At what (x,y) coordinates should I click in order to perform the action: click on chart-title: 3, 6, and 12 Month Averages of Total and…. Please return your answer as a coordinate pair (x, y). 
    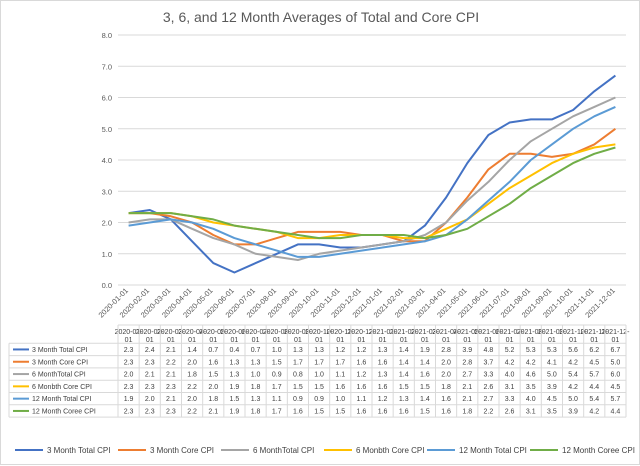
    Looking at the image, I should click on (321, 17).